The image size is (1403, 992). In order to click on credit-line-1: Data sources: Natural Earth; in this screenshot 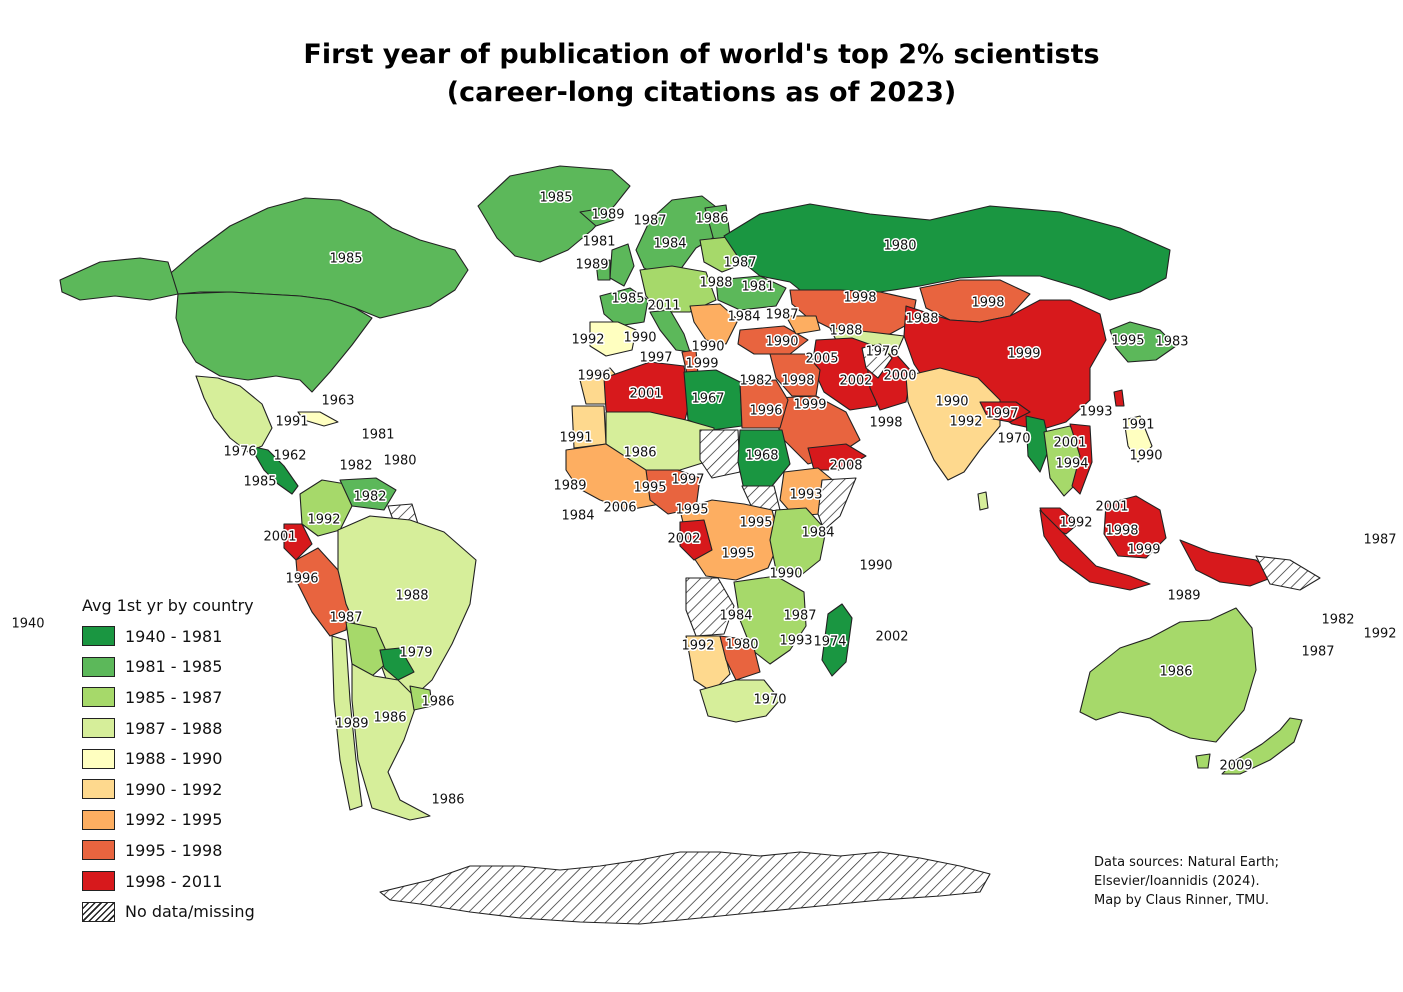, I will do `click(1186, 862)`.